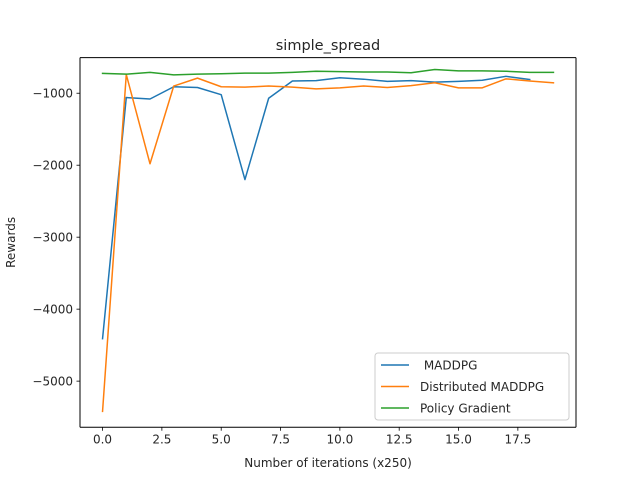  What do you see at coordinates (52, 237) in the screenshot?
I see `y-tick-label: −3000` at bounding box center [52, 237].